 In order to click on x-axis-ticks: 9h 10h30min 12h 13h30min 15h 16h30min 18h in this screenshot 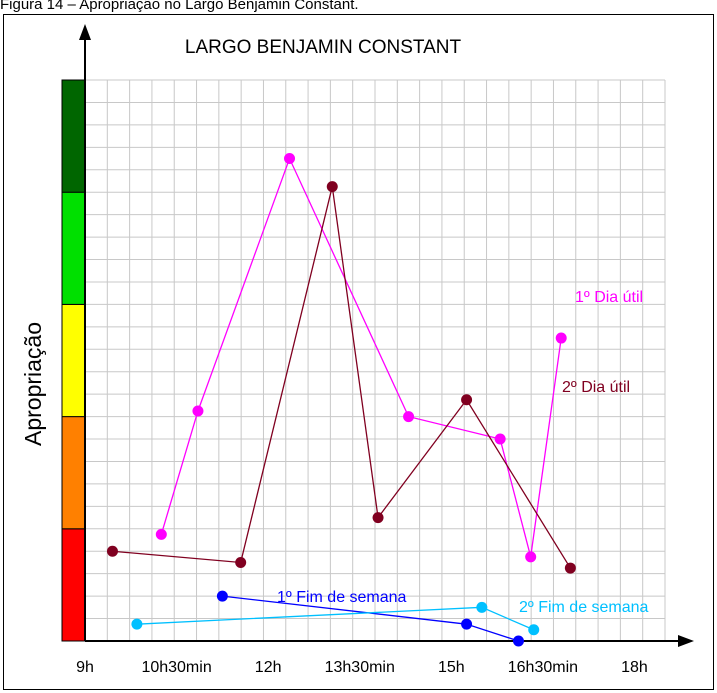, I will do `click(362, 667)`.